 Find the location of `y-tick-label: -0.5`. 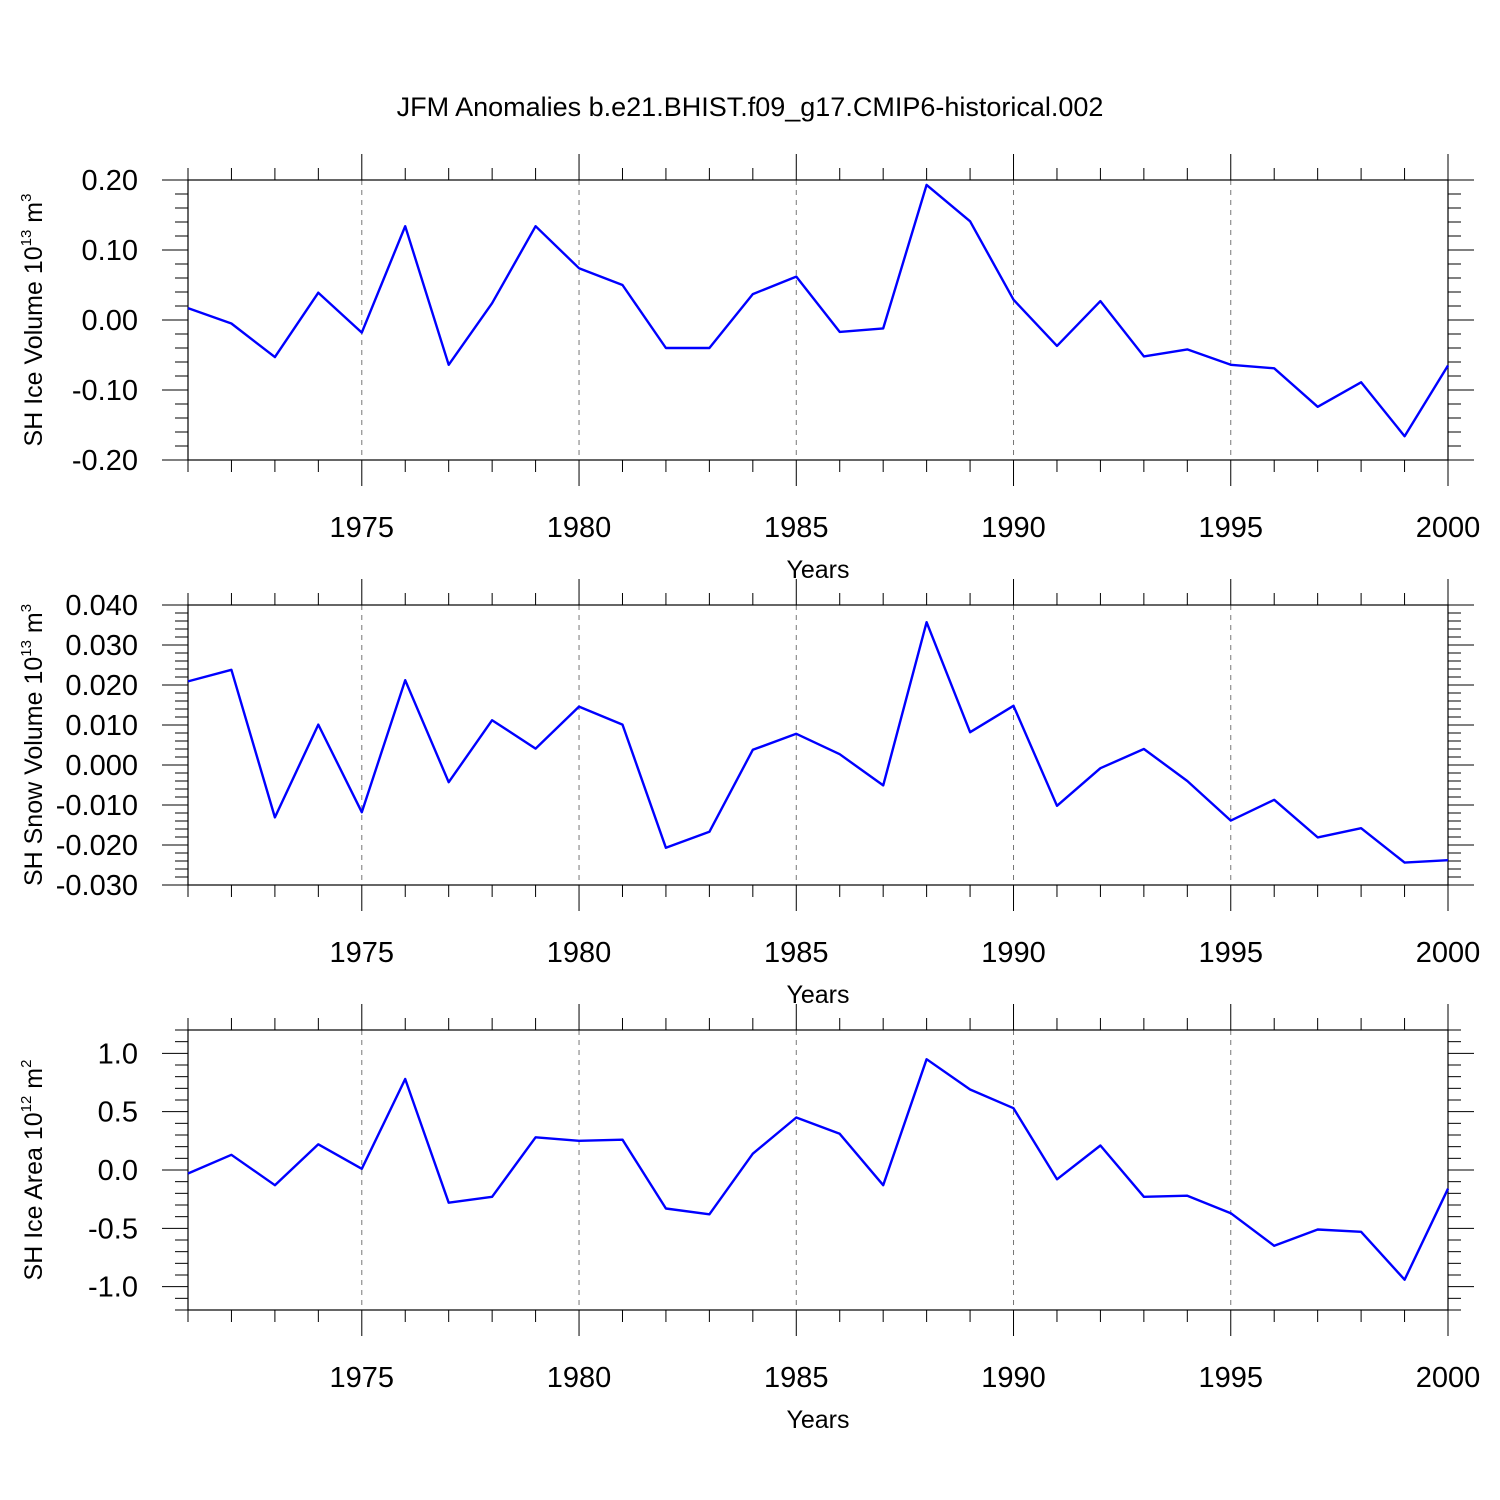

y-tick-label: -0.5 is located at coordinates (113, 1229).